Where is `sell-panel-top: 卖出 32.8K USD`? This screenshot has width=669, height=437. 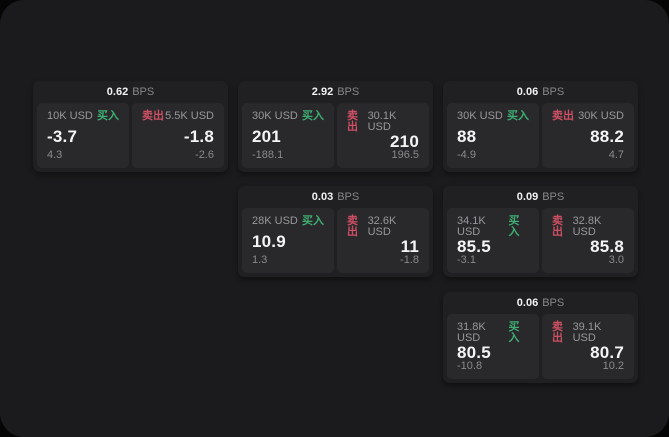
sell-panel-top: 卖出 32.8K USD is located at coordinates (588, 227).